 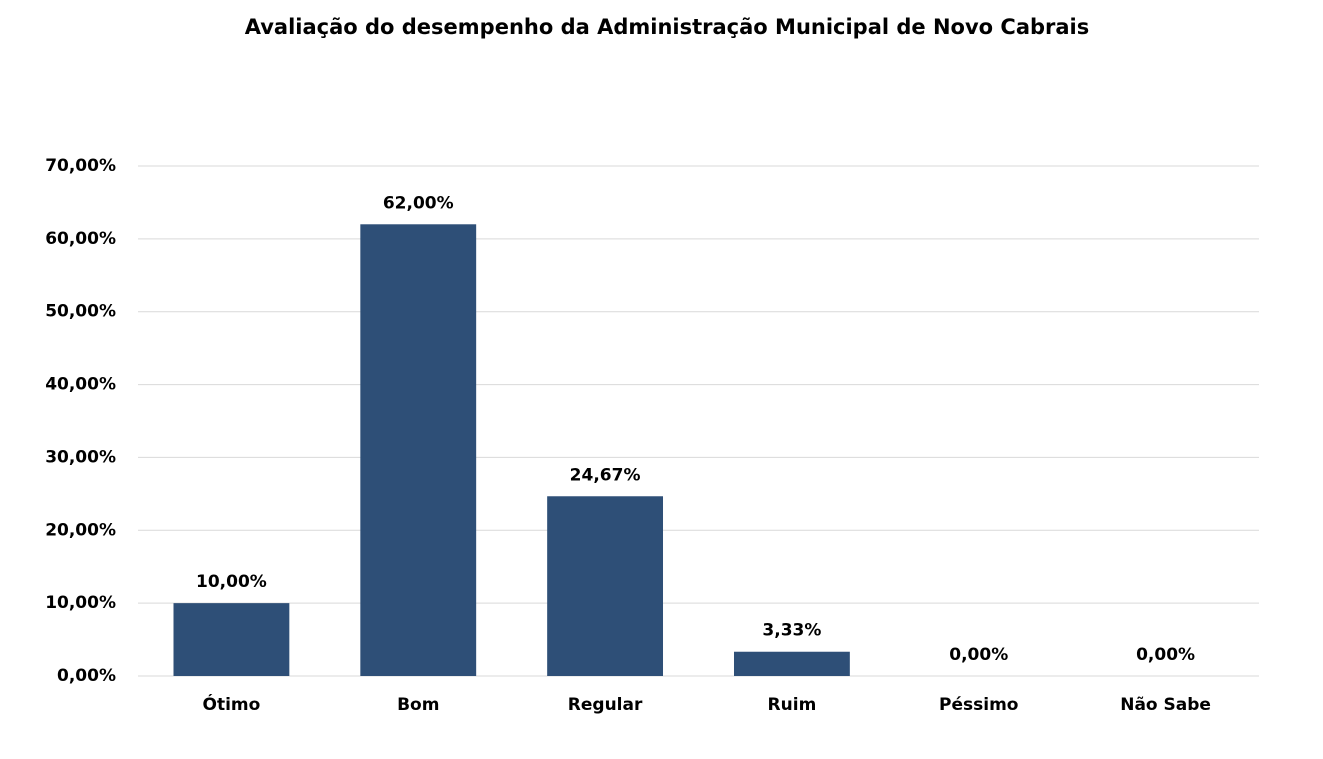 What do you see at coordinates (231, 582) in the screenshot?
I see `data-label: 10,00%` at bounding box center [231, 582].